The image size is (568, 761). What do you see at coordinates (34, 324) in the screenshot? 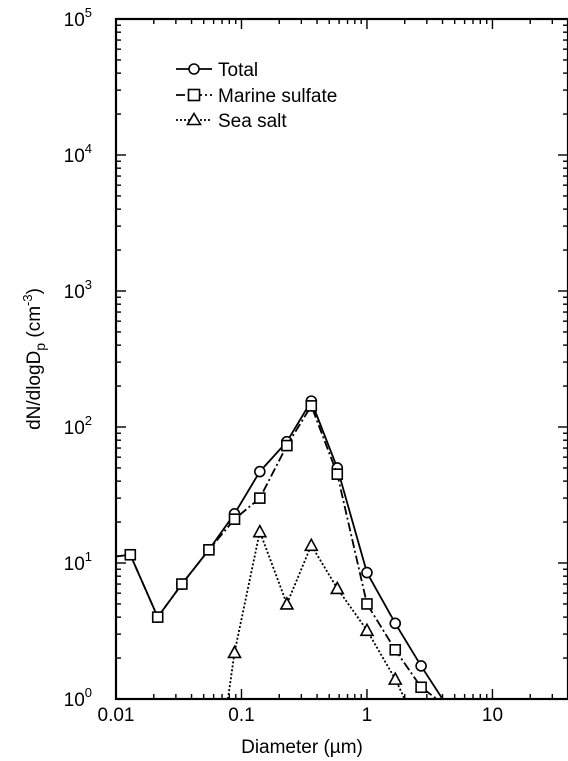
I see `y-axis-title-unit: (cm` at bounding box center [34, 324].